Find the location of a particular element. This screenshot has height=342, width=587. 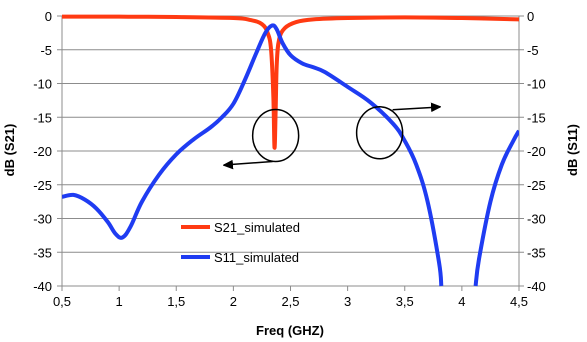

x-tick-label-3: 2 is located at coordinates (233, 301).